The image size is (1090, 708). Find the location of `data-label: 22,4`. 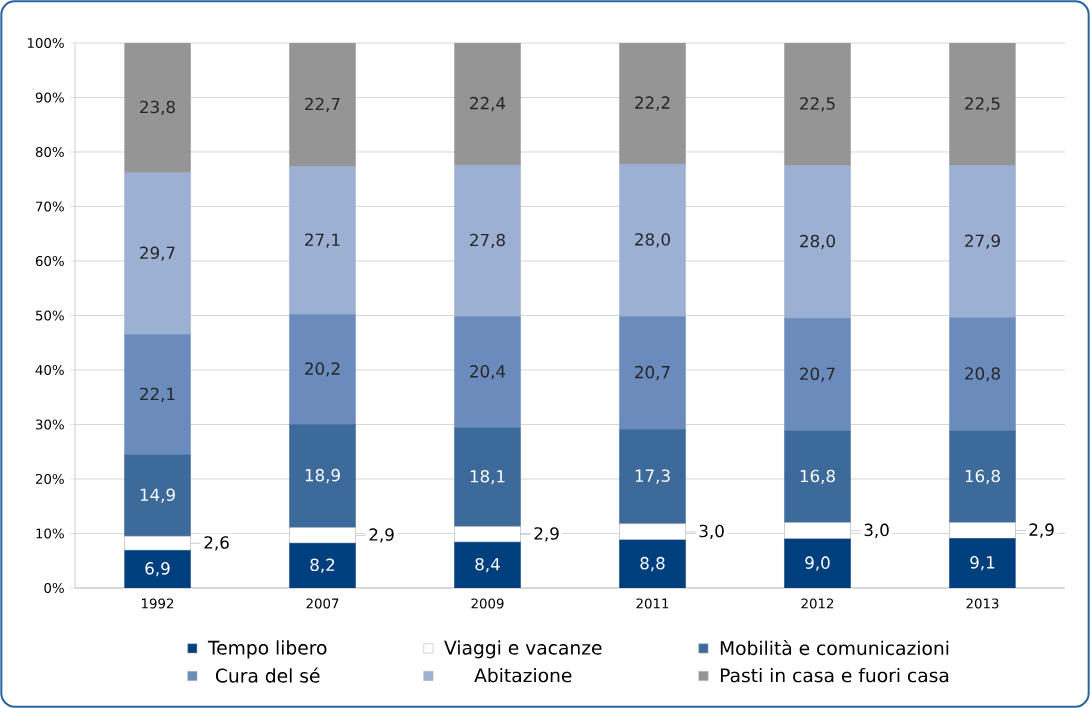

data-label: 22,4 is located at coordinates (488, 104).